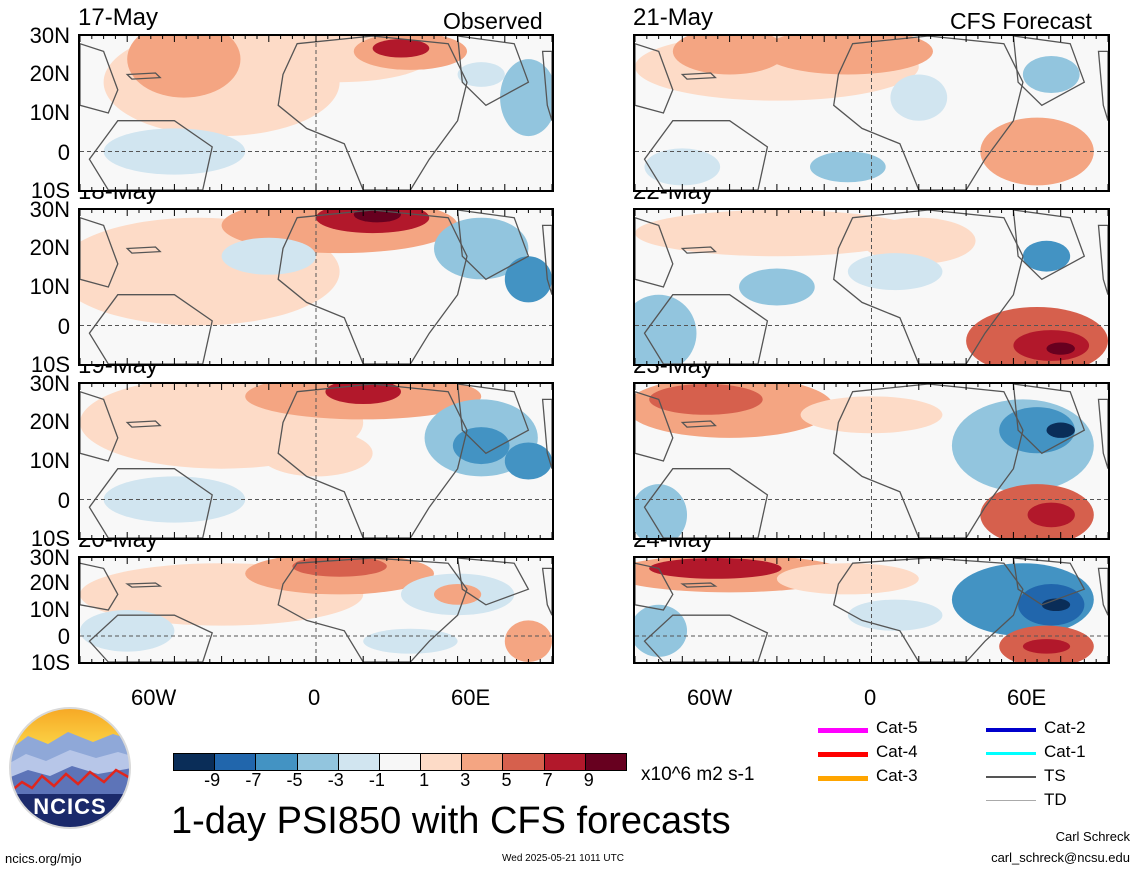 The image size is (1135, 872). I want to click on colorbar-tick-label: 7, so click(547, 780).